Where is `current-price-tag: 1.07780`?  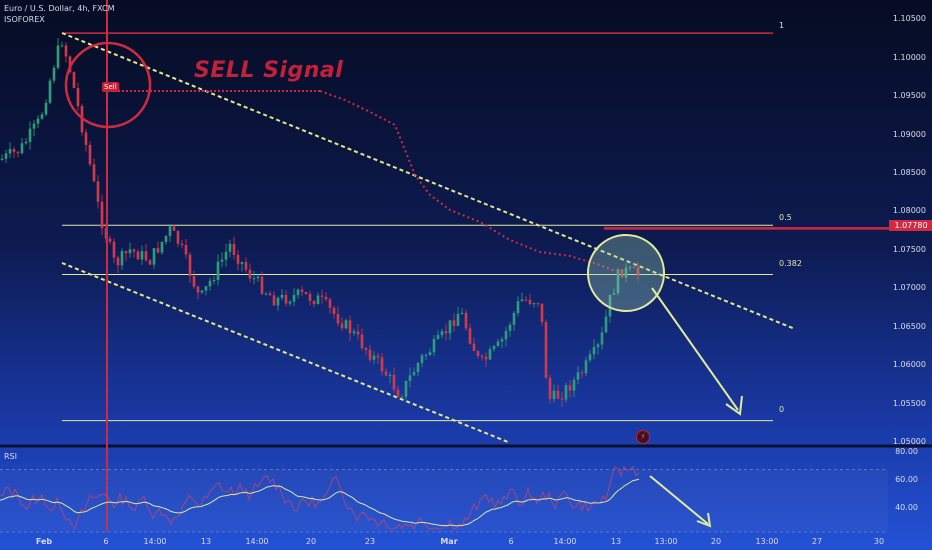 current-price-tag: 1.07780 is located at coordinates (910, 225).